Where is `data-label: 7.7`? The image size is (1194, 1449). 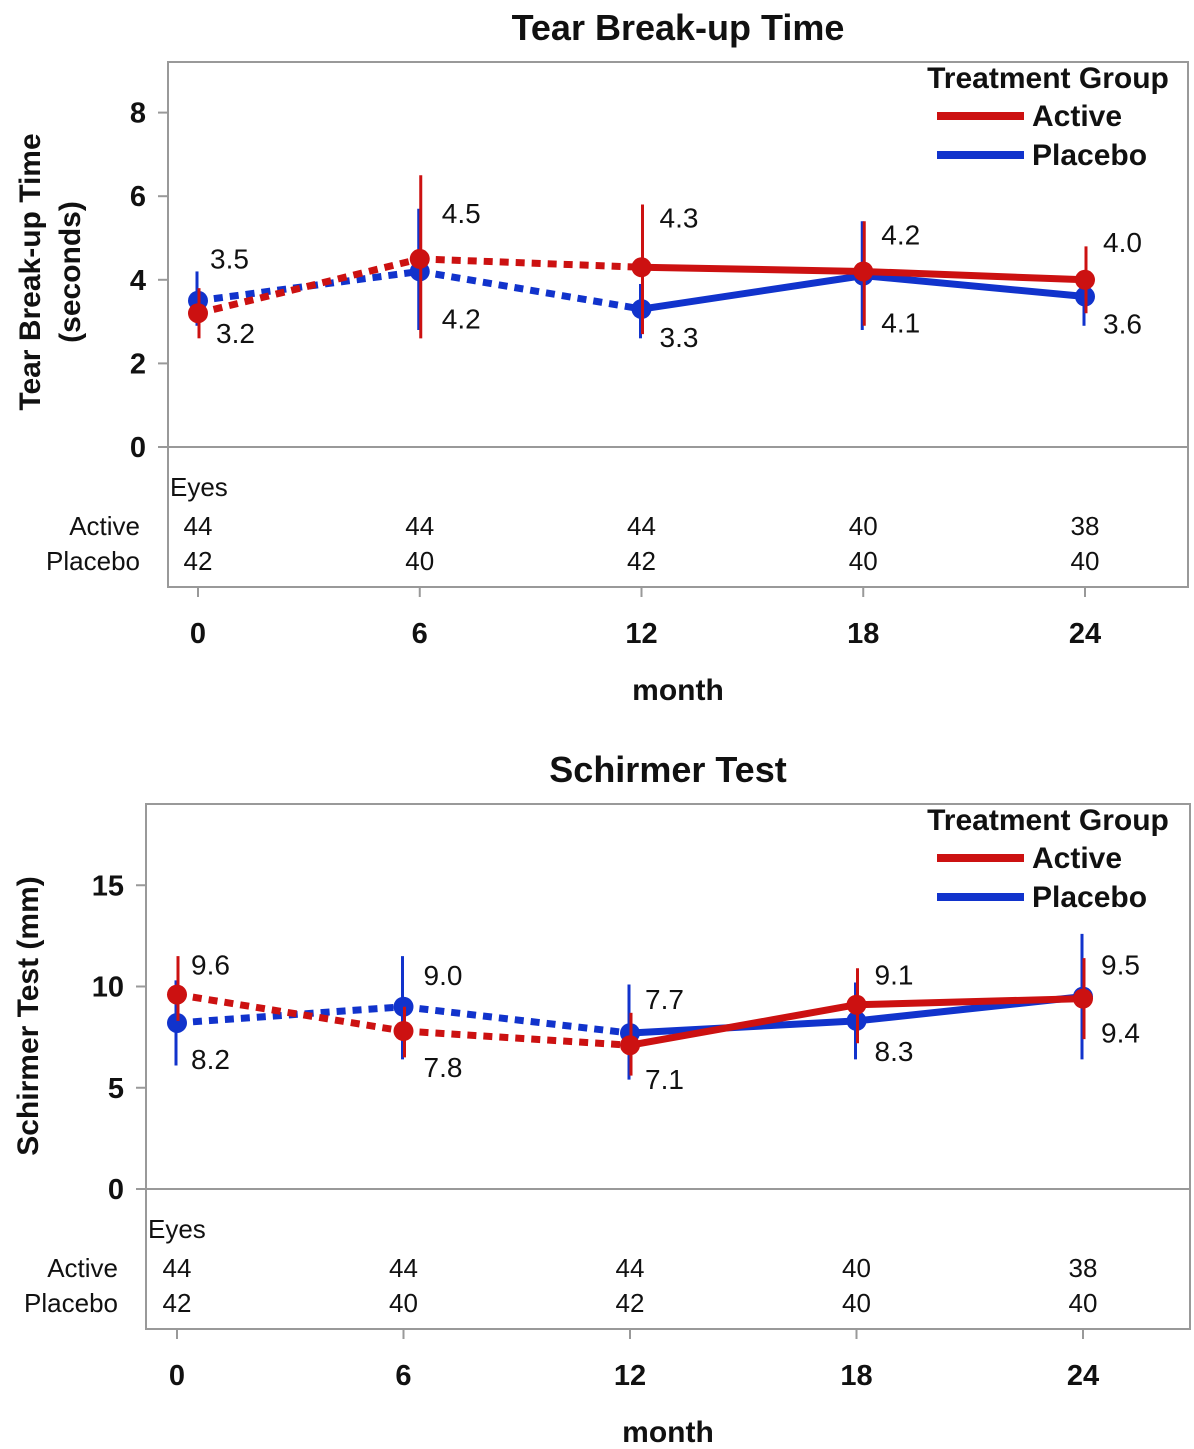
data-label: 7.7 is located at coordinates (664, 999).